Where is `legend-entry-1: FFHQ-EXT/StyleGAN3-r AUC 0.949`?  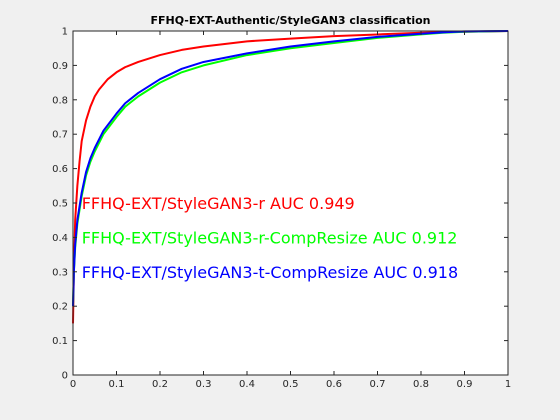
legend-entry-1: FFHQ-EXT/StyleGAN3-r AUC 0.949 is located at coordinates (218, 203).